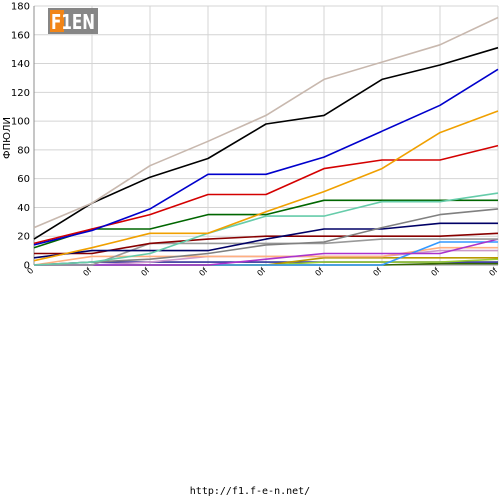  I want to click on watermark-logo: F1EN, so click(73, 21).